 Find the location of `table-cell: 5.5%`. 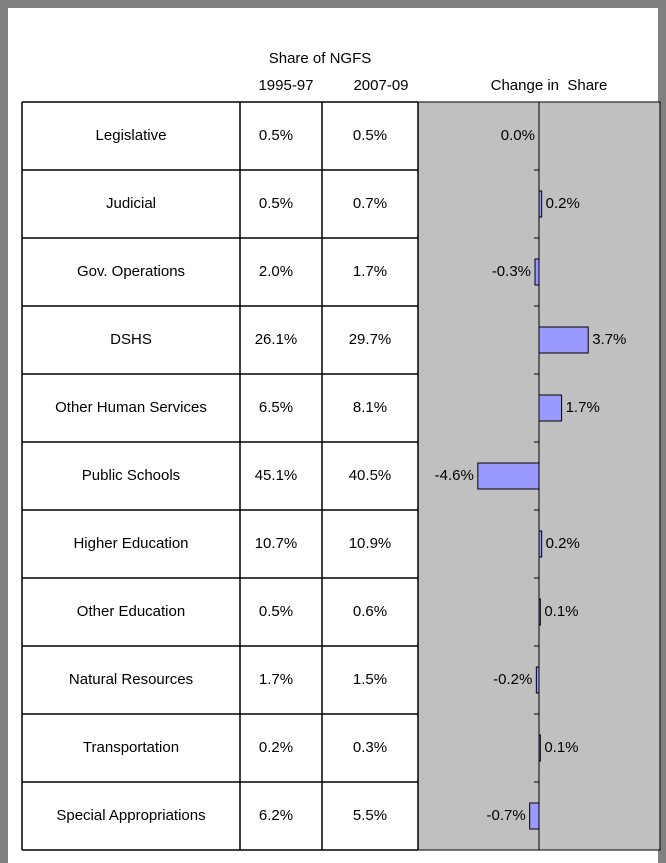

table-cell: 5.5% is located at coordinates (370, 815).